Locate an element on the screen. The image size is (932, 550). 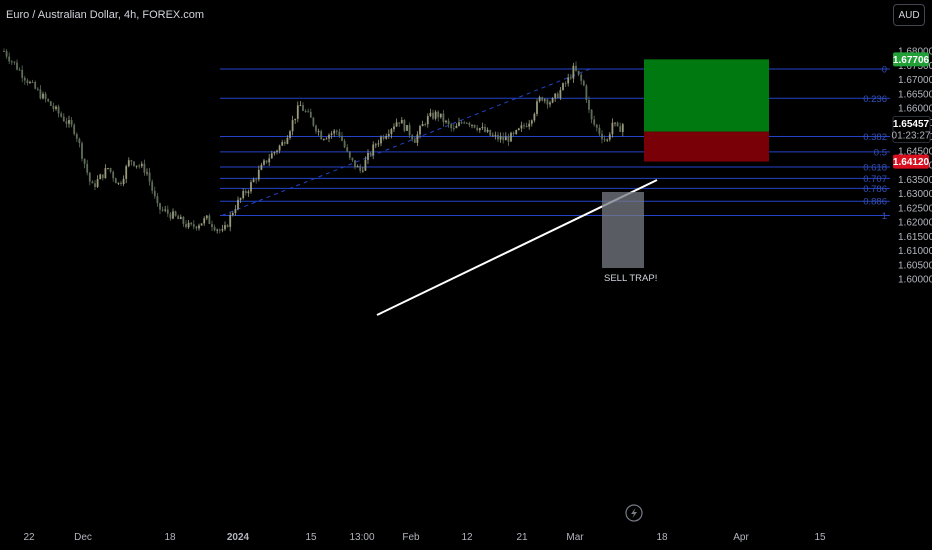
time-tick-label: 2024 is located at coordinates (238, 537).